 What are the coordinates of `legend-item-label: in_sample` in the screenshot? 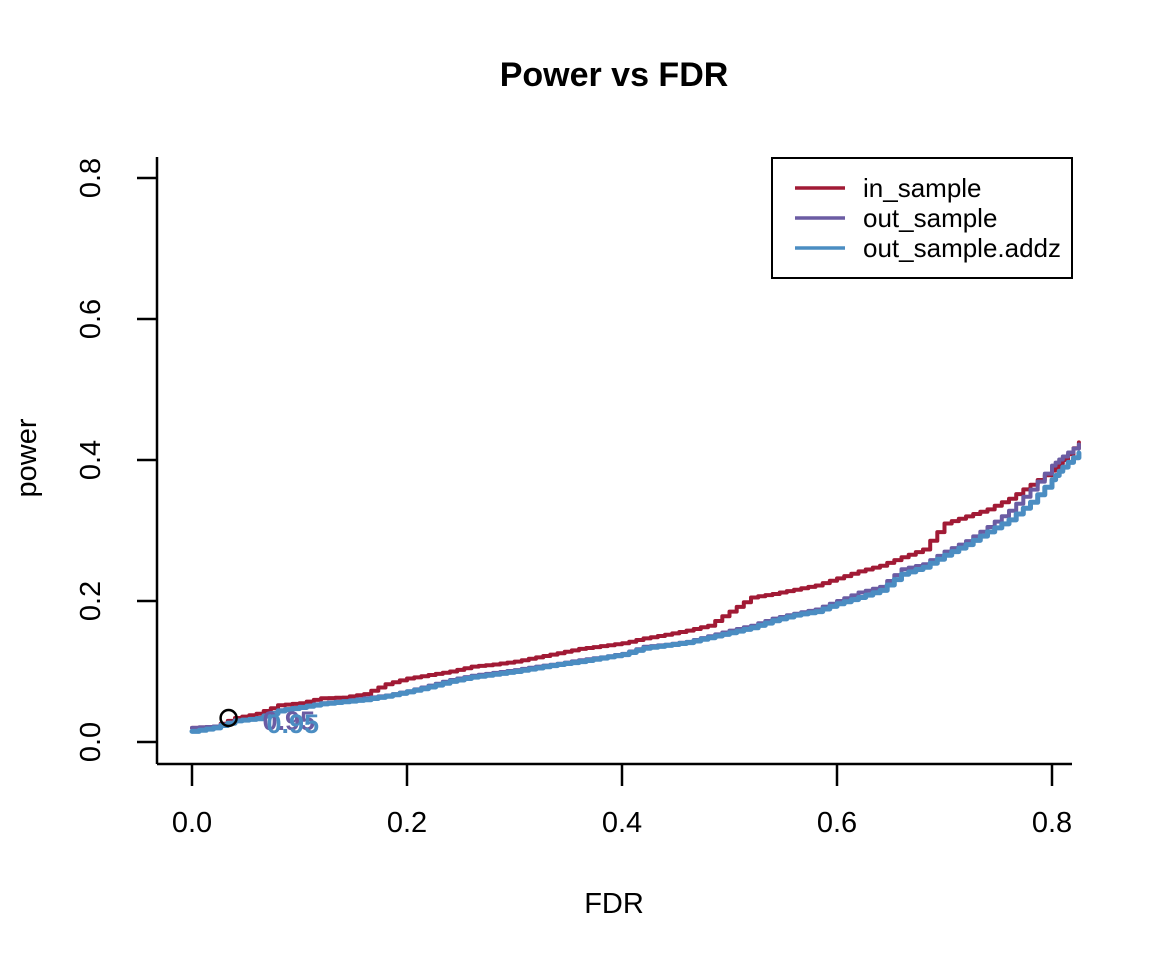 It's located at (922, 188).